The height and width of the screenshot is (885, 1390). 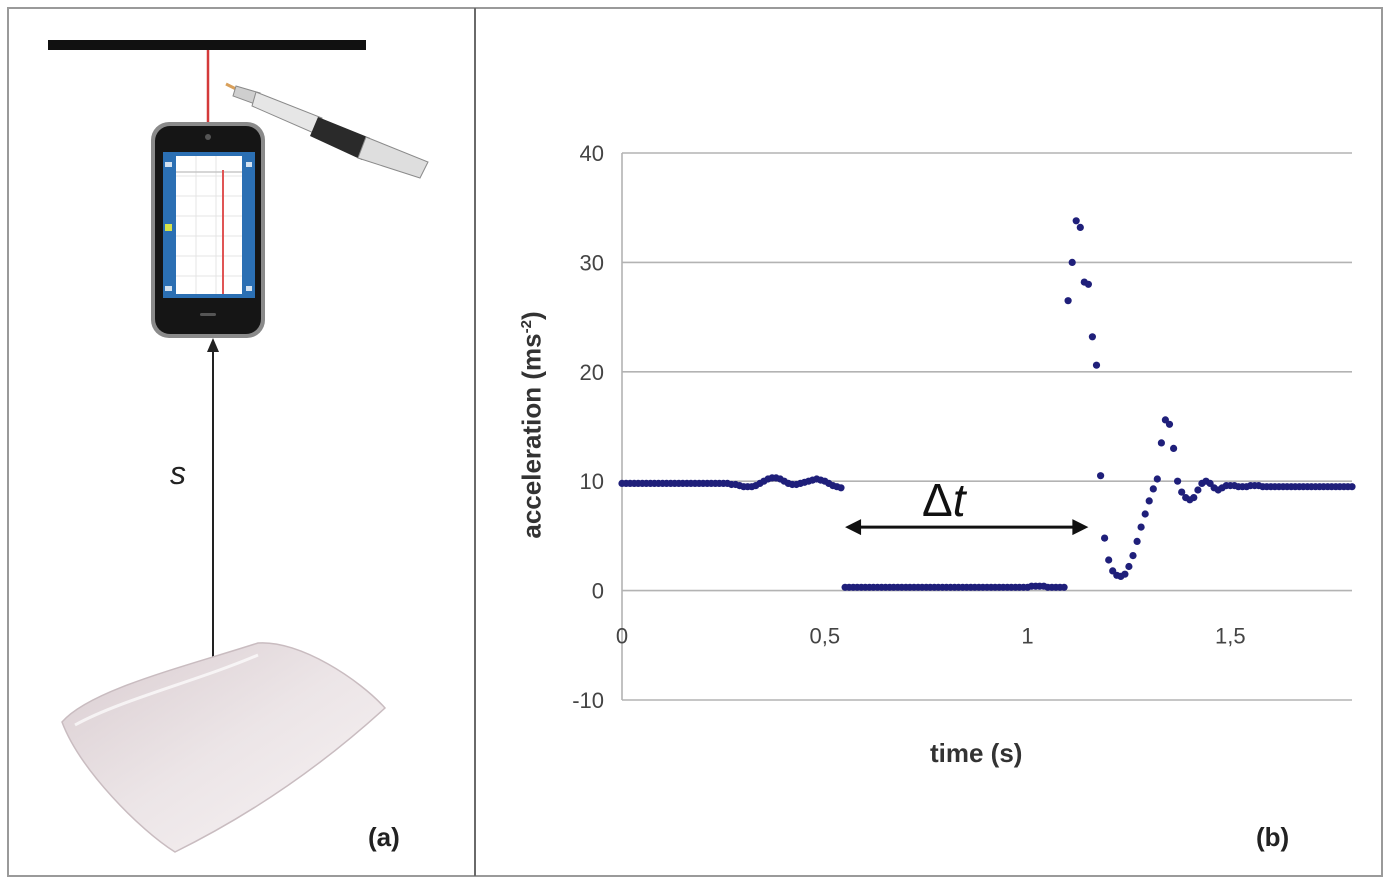 I want to click on ceiling-bar, so click(x=207, y=45).